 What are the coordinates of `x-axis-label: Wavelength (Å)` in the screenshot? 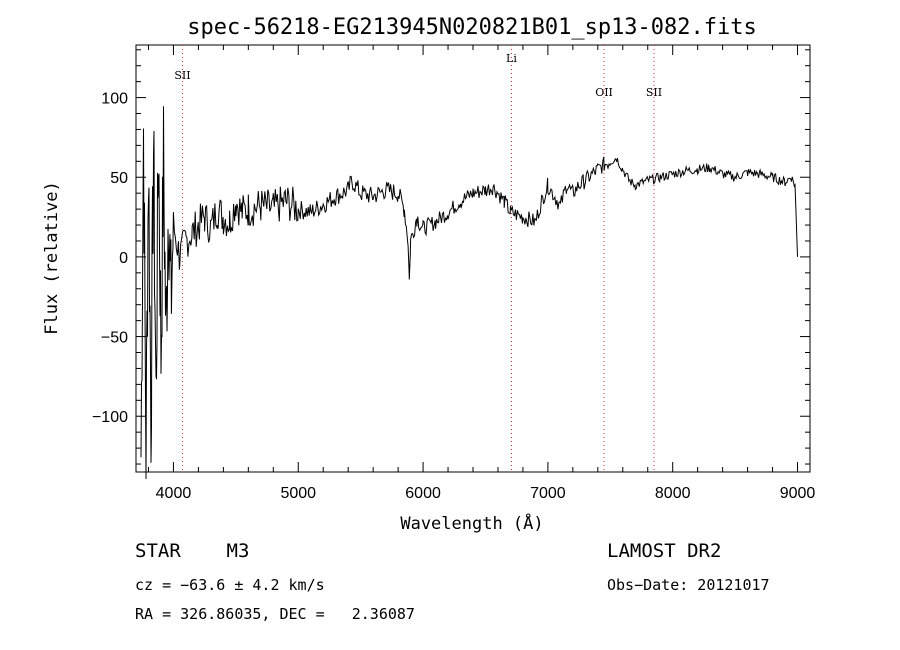 It's located at (471, 523).